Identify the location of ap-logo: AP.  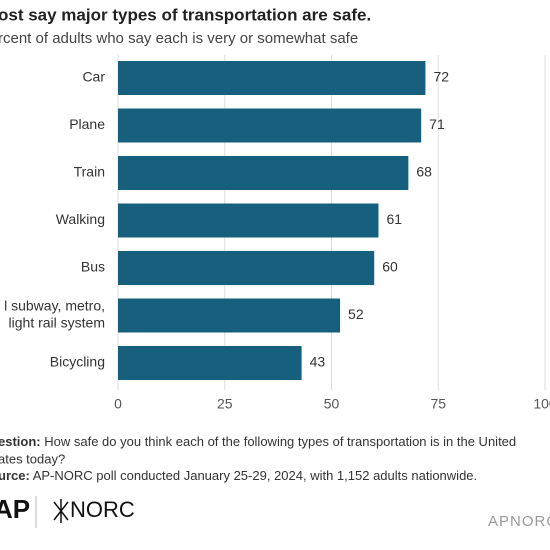
(15, 509).